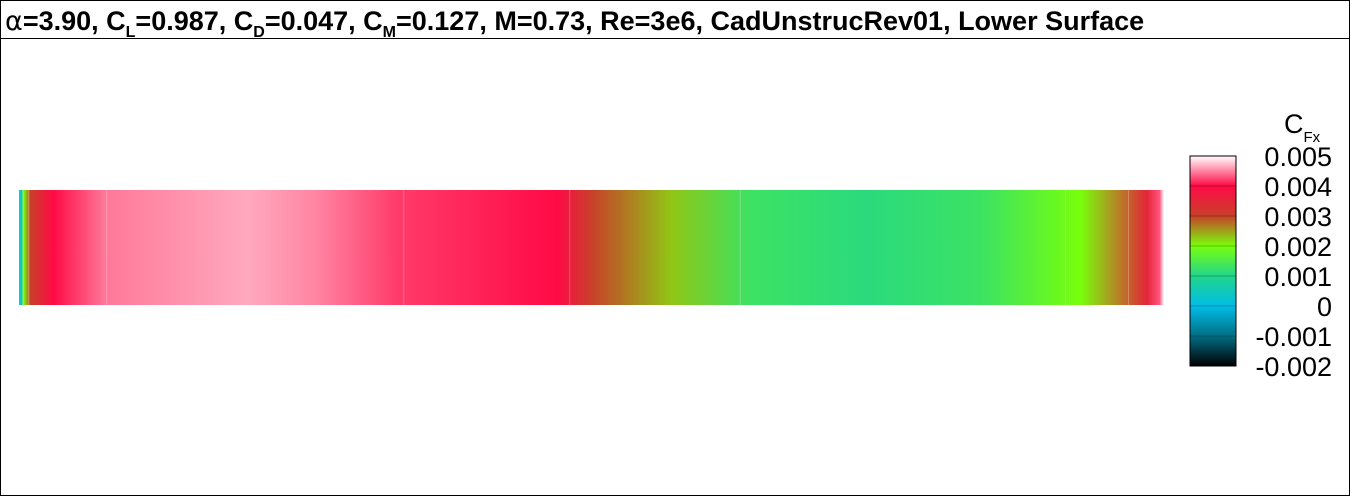 This screenshot has height=496, width=1350. What do you see at coordinates (74, 21) in the screenshot?
I see `title-alpha-value: =3.90, C` at bounding box center [74, 21].